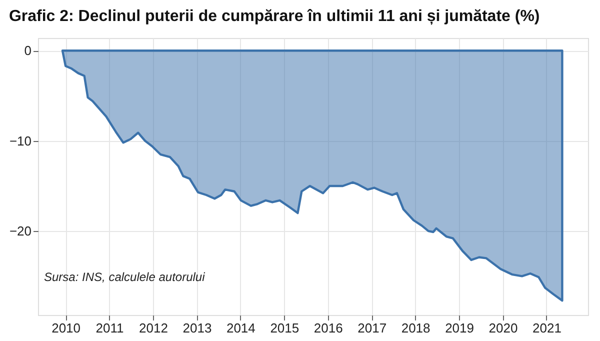 Image resolution: width=600 pixels, height=341 pixels. I want to click on x-tick-label: 2012, so click(153, 328).